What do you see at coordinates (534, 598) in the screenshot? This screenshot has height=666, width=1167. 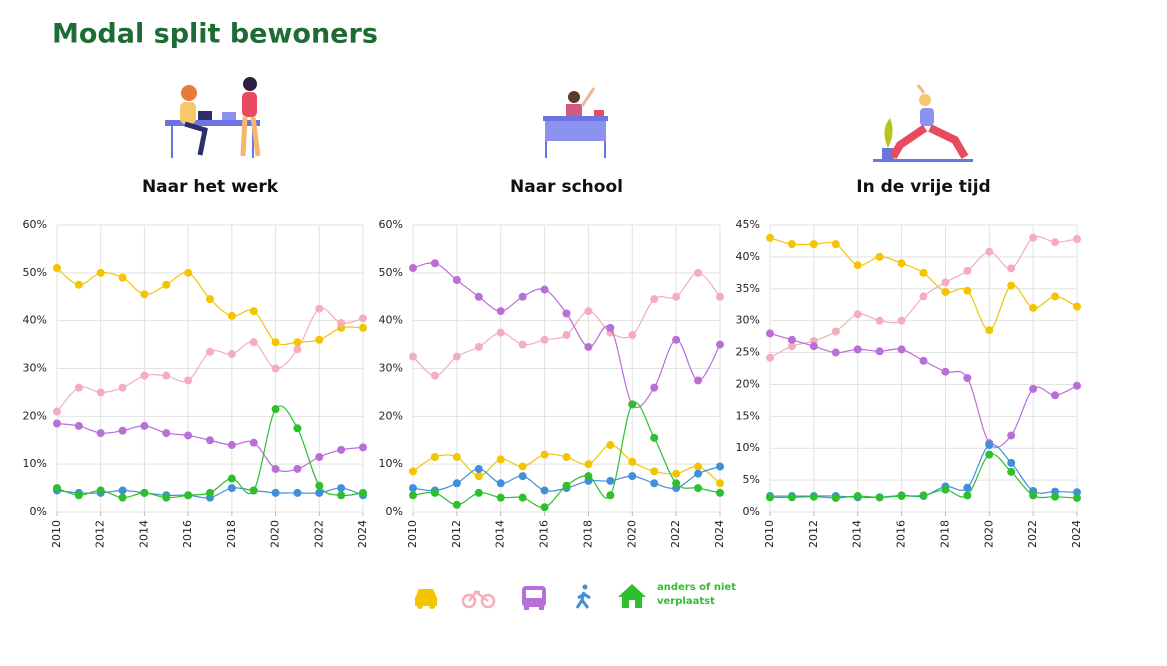 I see `legend-bus` at bounding box center [534, 598].